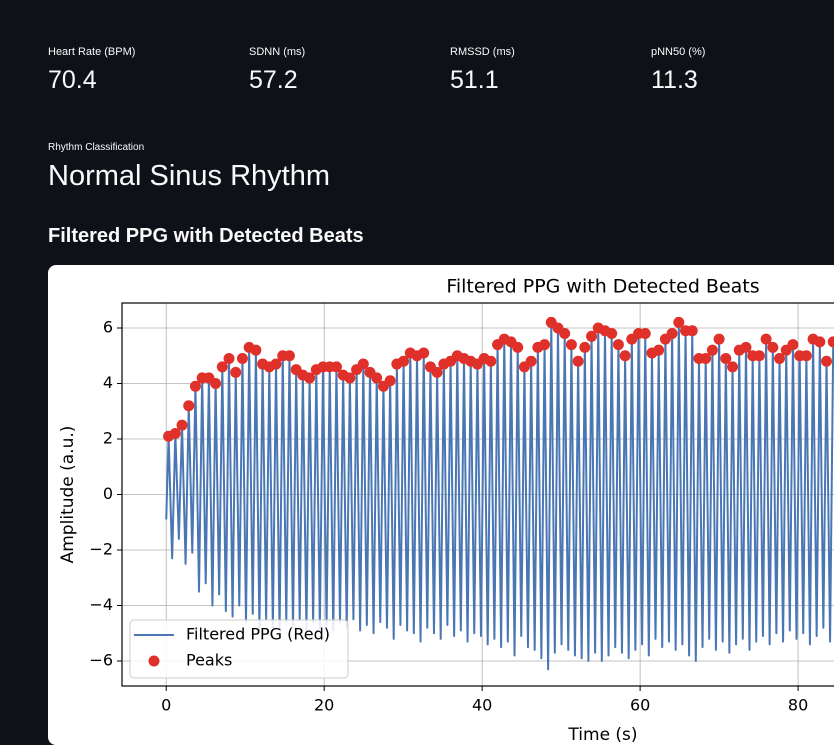  Describe the element at coordinates (209, 660) in the screenshot. I see `legend-label: Peaks` at that location.